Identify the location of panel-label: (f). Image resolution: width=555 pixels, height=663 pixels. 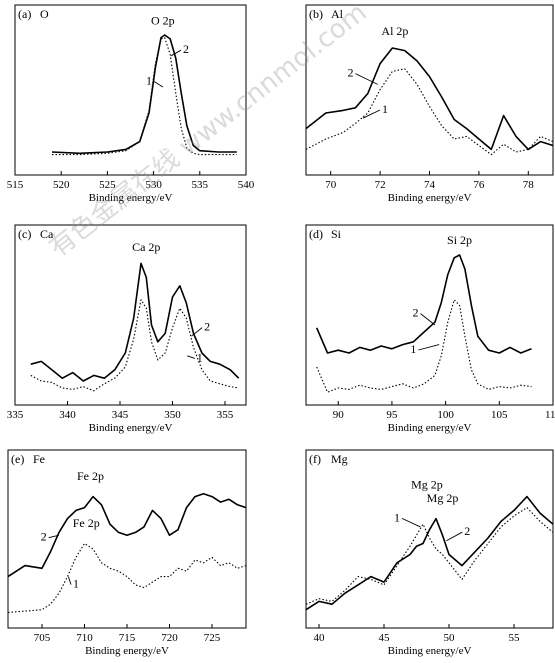
(315, 459).